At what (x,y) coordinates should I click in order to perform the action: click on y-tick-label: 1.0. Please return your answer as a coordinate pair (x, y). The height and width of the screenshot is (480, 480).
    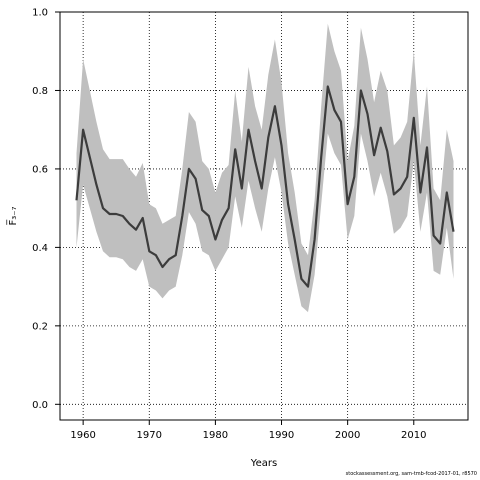
    Looking at the image, I should click on (40, 13).